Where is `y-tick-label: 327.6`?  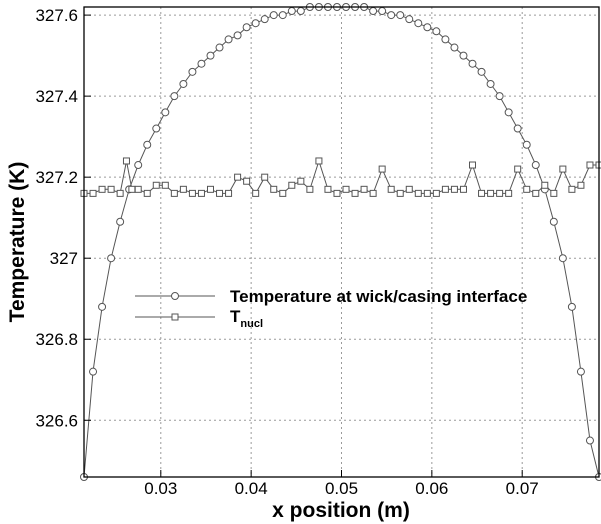
y-tick-label: 327.6 is located at coordinates (56, 15).